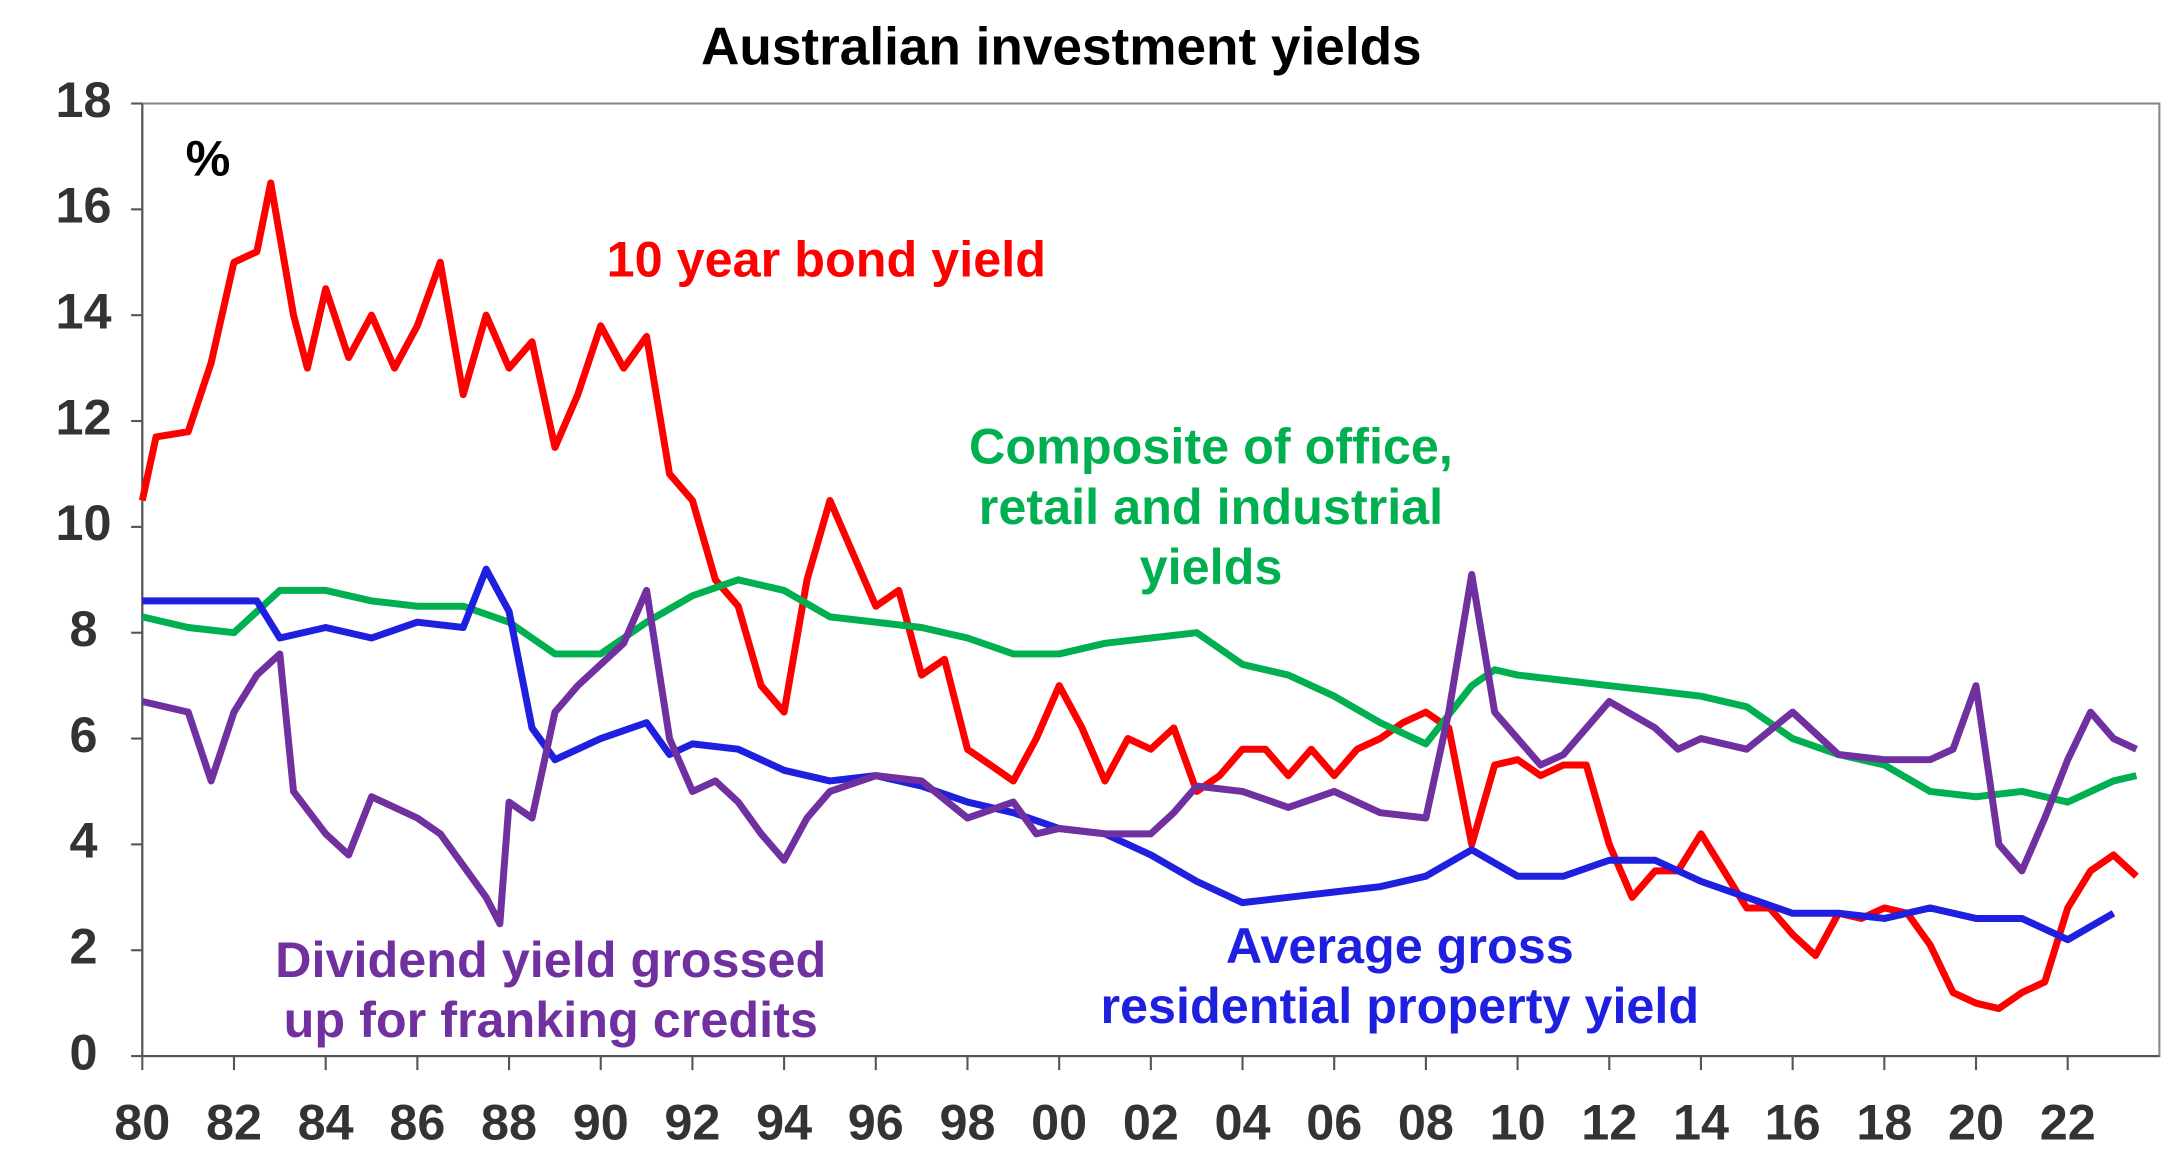 Image resolution: width=2173 pixels, height=1161 pixels. Describe the element at coordinates (692, 1121) in the screenshot. I see `x-tick-label: 92` at that location.